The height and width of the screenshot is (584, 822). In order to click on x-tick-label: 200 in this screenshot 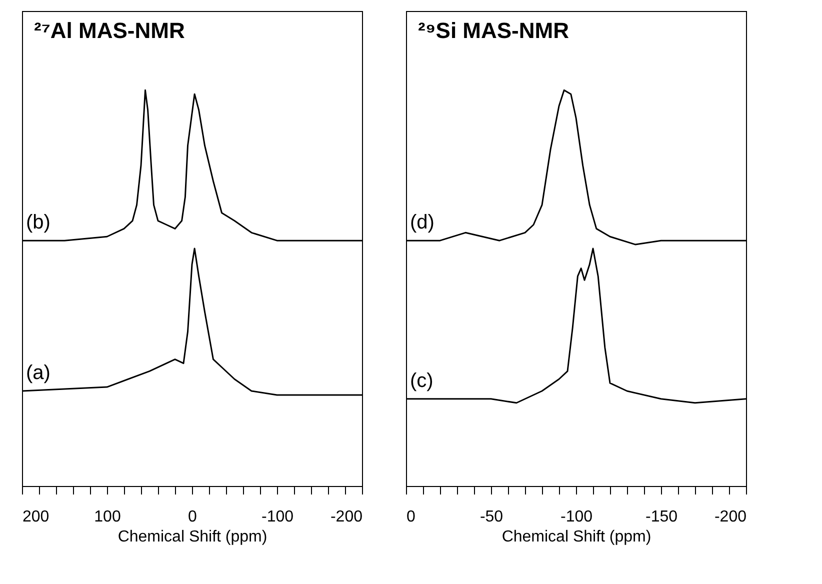, I will do `click(36, 517)`.